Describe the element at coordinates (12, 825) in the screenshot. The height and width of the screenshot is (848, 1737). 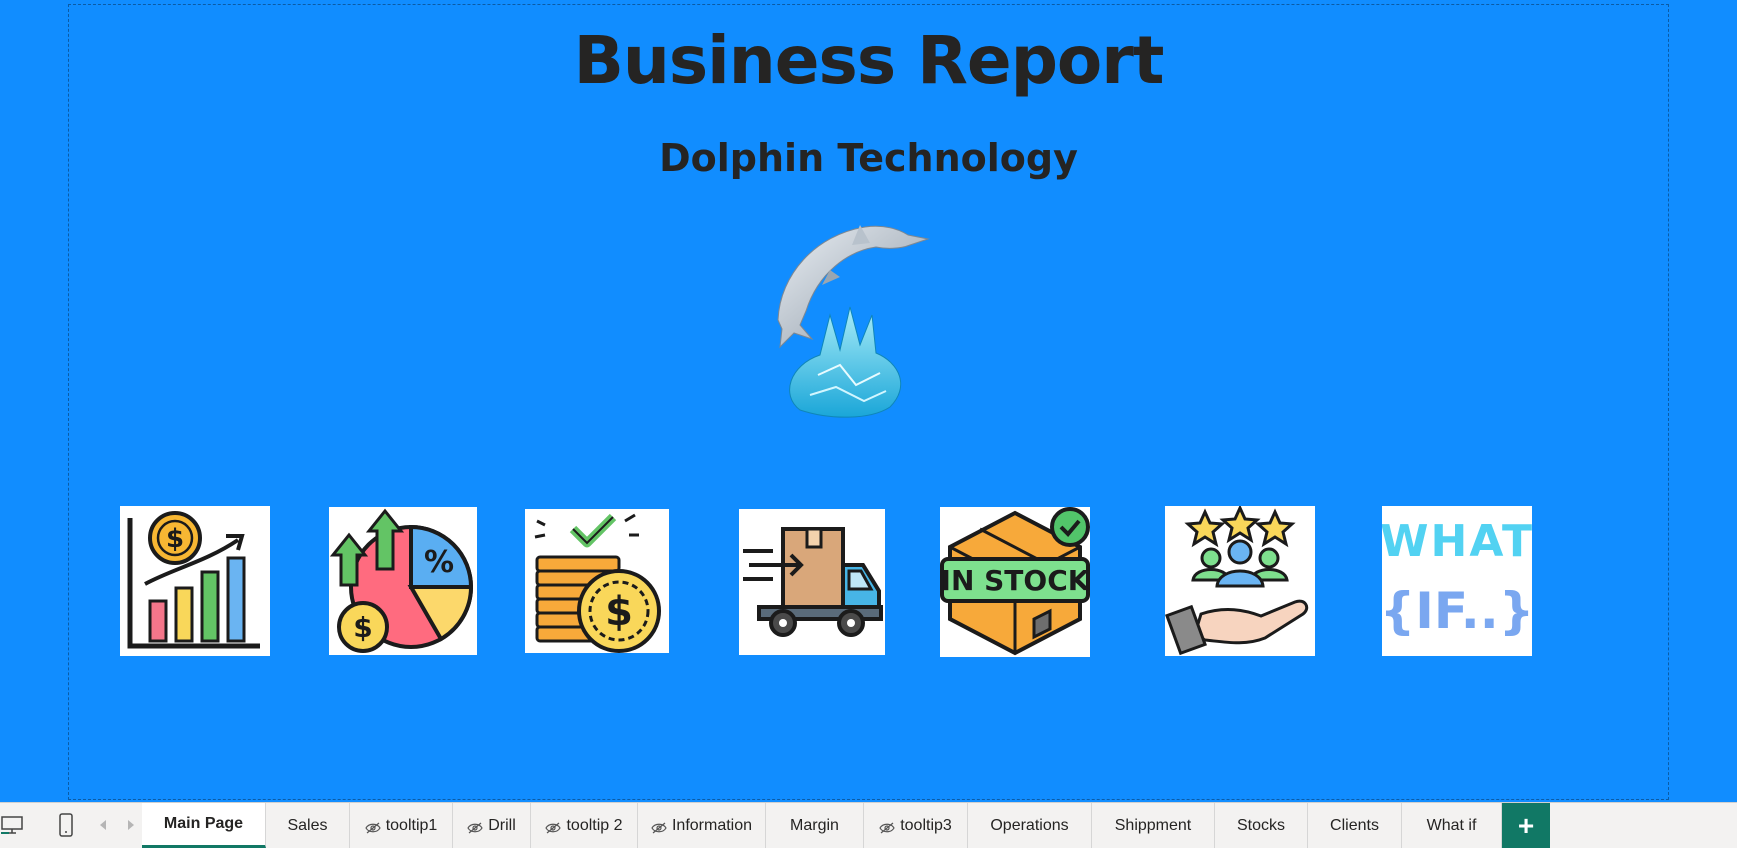
I see `desktop-view-icon` at that location.